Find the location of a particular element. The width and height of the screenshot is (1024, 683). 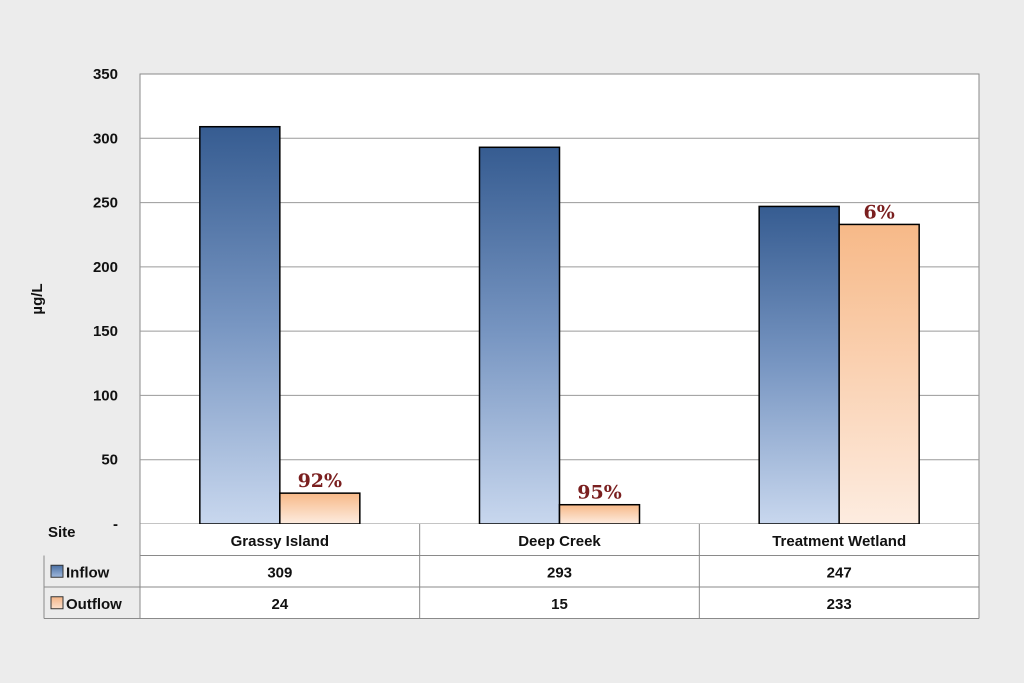

table-cell-value: 309 is located at coordinates (279, 572).